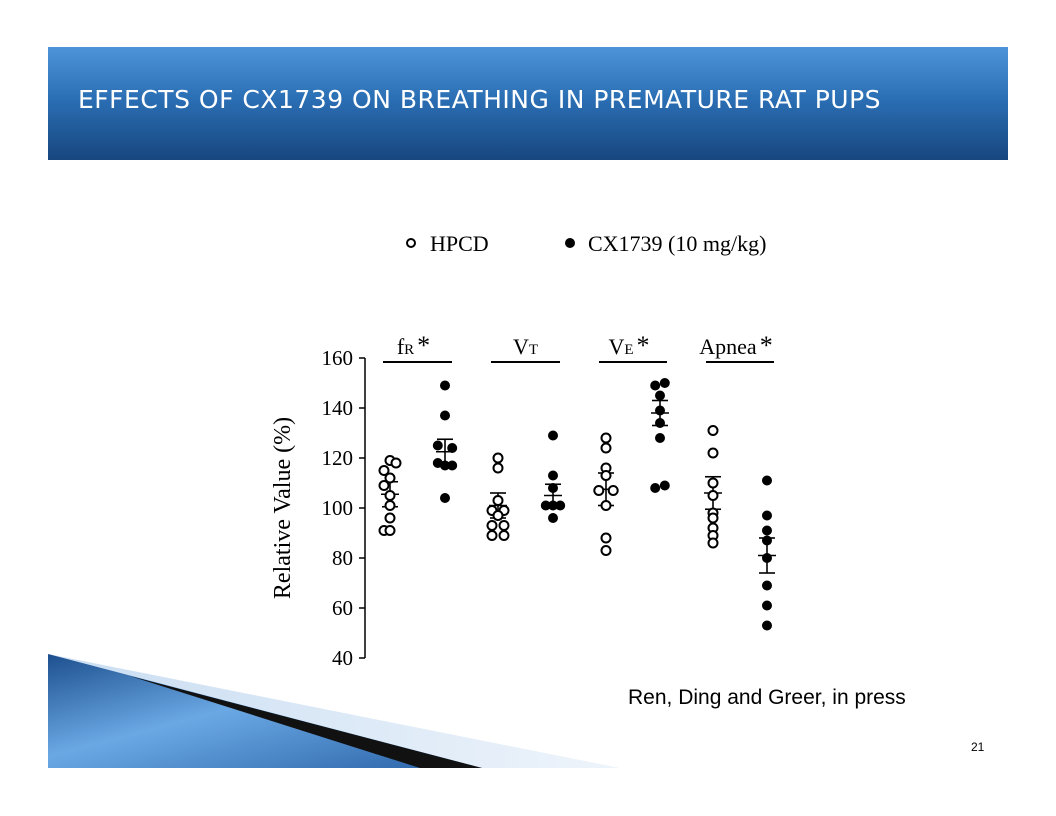  Describe the element at coordinates (338, 508) in the screenshot. I see `y-tick-label: 100` at that location.